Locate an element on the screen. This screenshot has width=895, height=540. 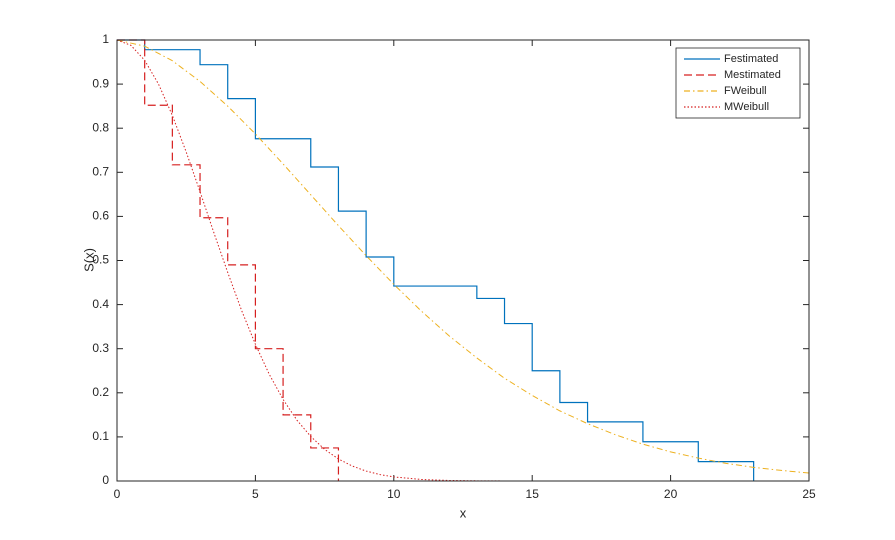
x-tick-label: 10 is located at coordinates (394, 494).